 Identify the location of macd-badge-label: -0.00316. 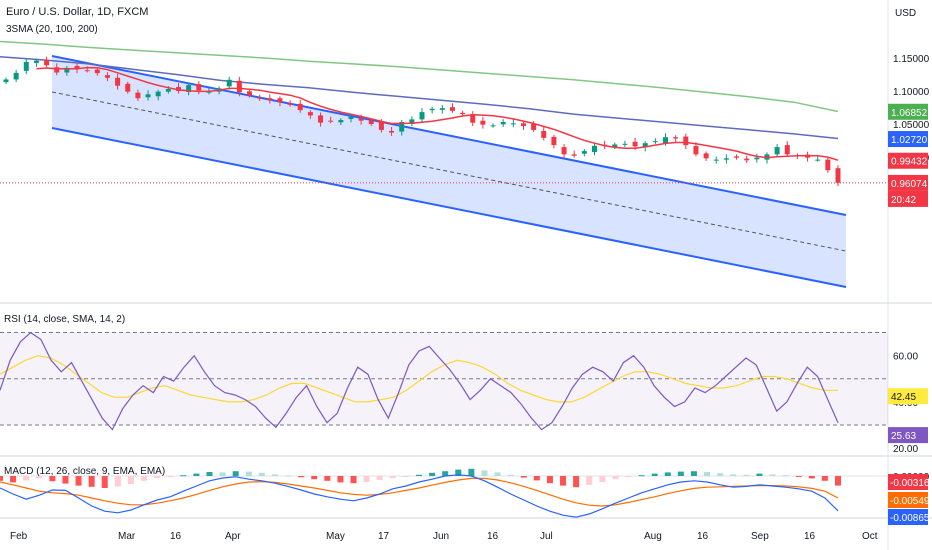
(910, 483).